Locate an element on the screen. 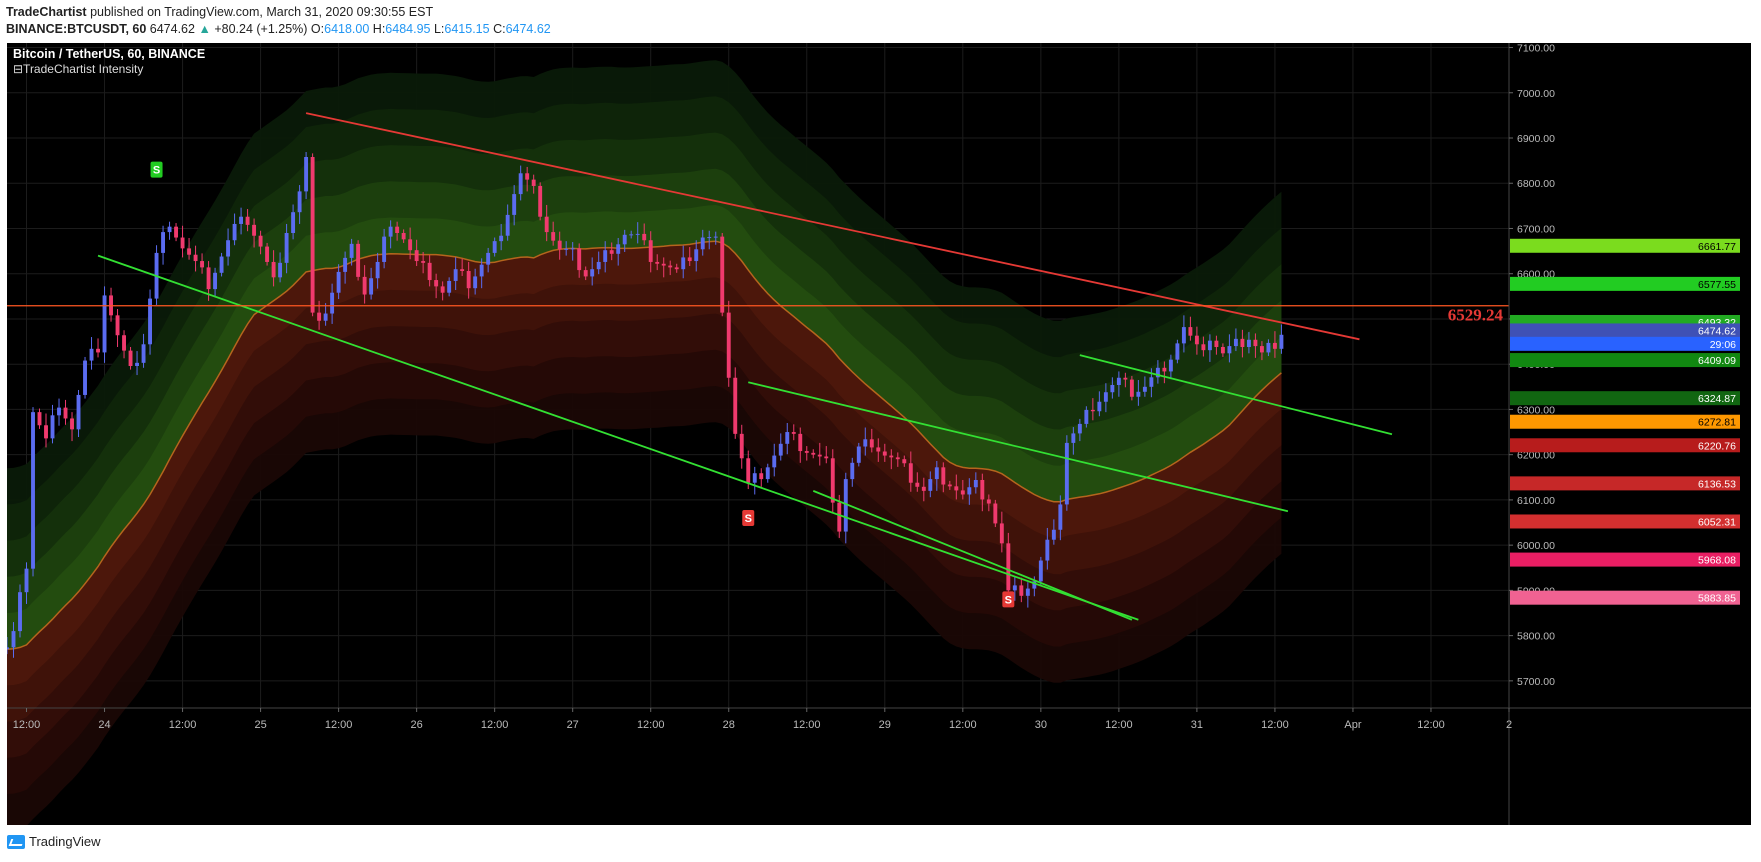 The image size is (1761, 862). high-label: H: is located at coordinates (379, 29).